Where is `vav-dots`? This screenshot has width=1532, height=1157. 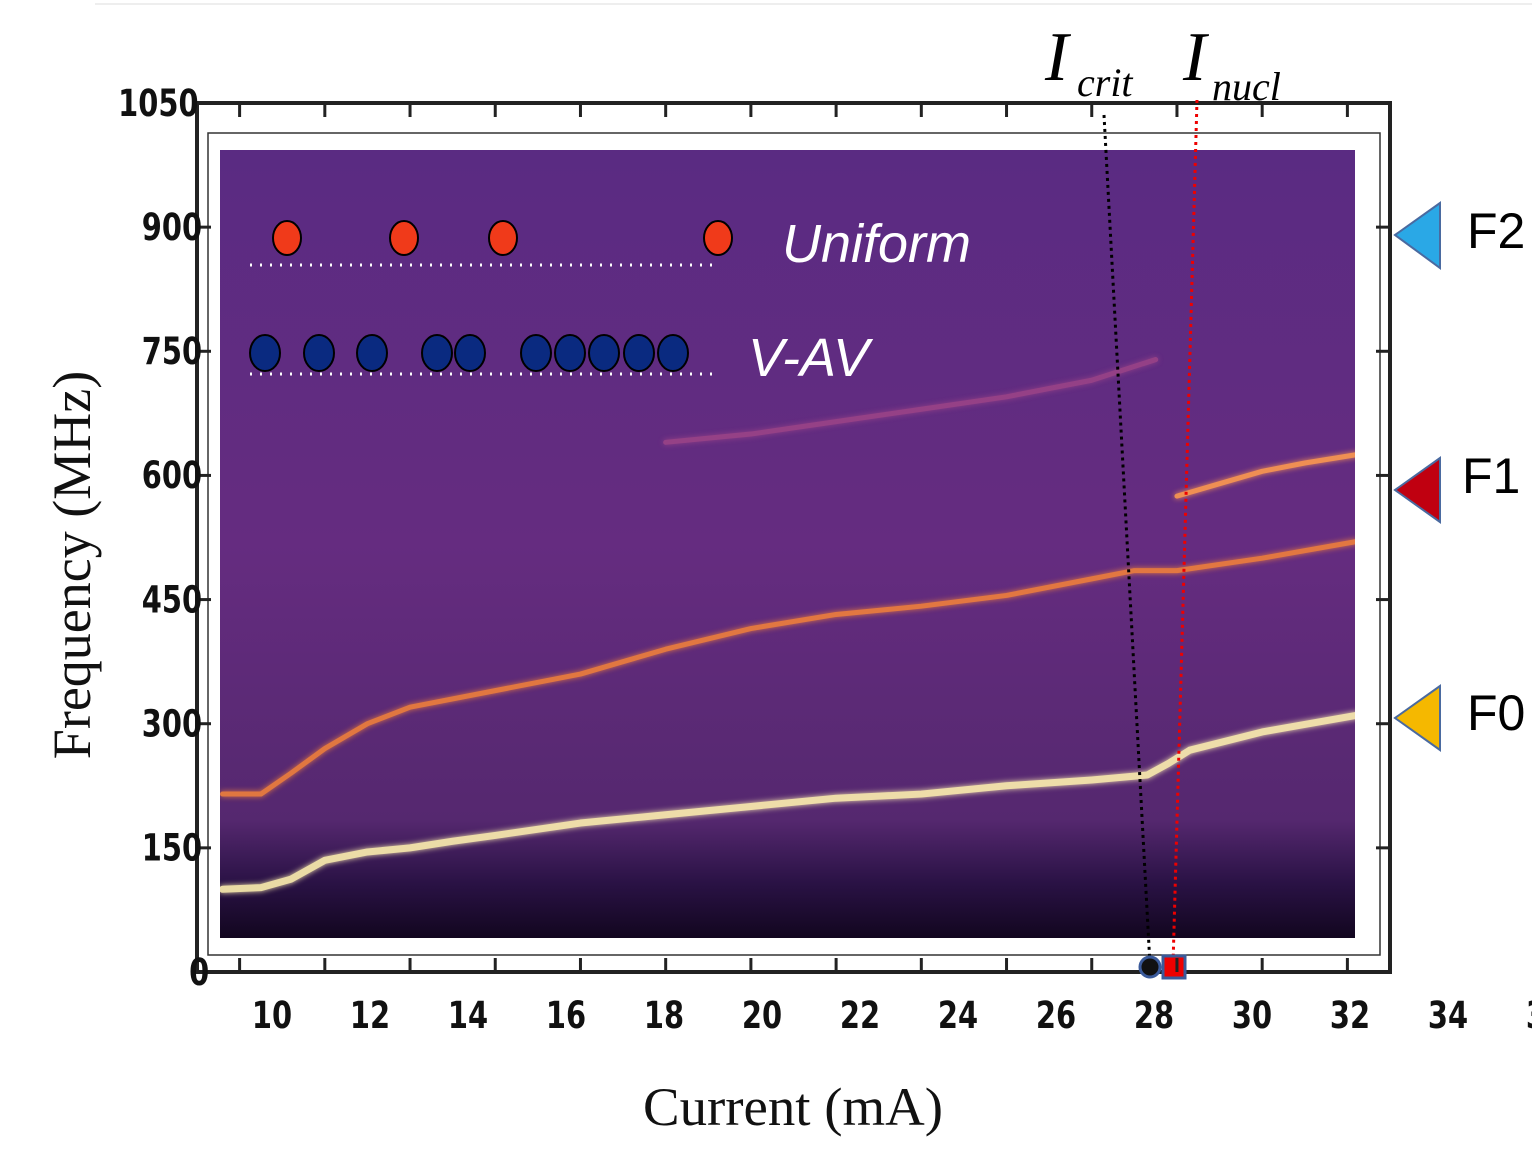
vav-dots is located at coordinates (469, 353).